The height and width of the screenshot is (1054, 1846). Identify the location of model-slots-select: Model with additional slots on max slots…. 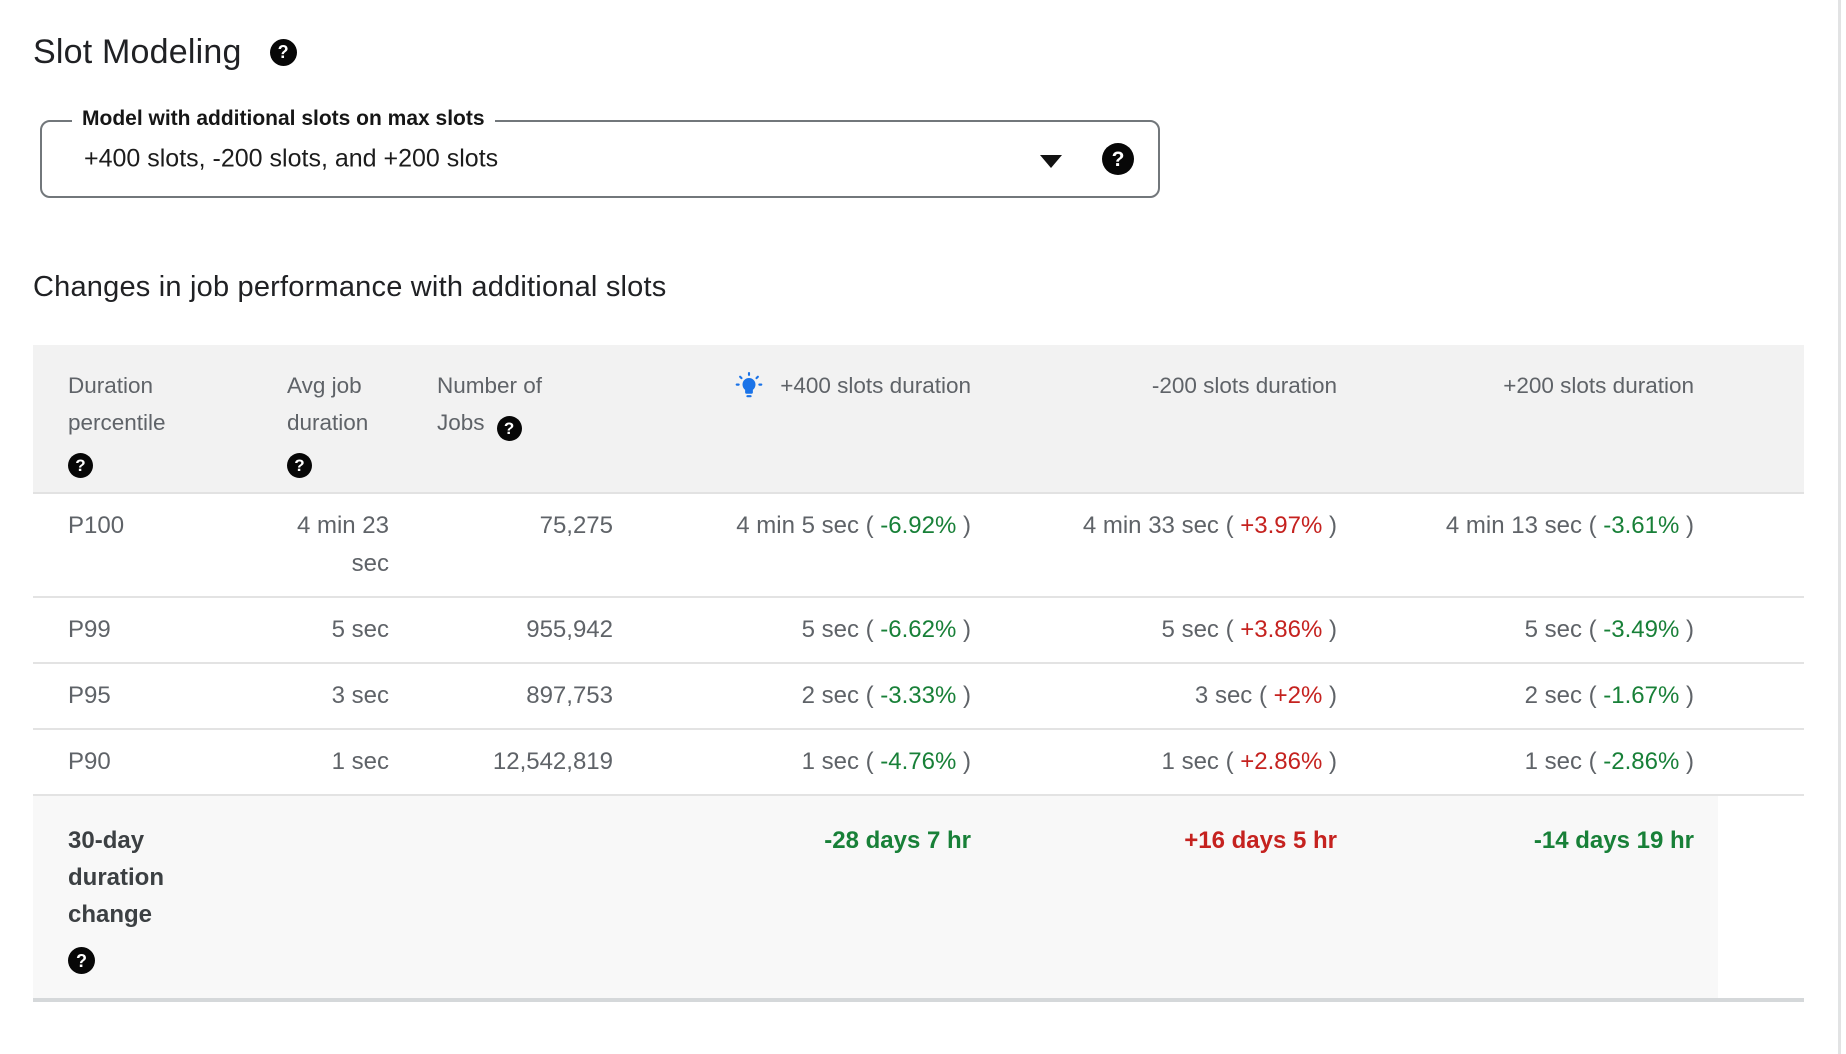
(600, 152).